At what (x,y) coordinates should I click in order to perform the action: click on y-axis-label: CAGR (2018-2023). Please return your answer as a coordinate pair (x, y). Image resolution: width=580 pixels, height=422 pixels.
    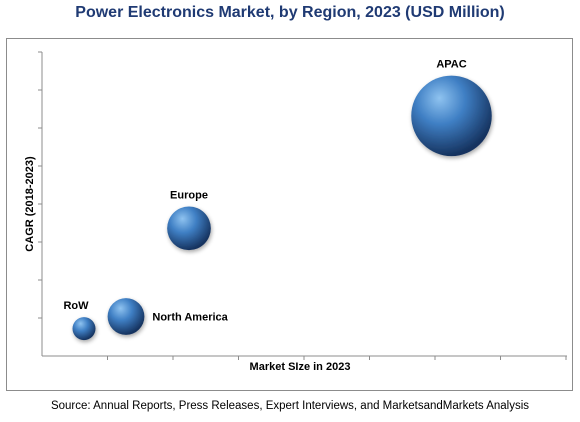
    Looking at the image, I should click on (30, 204).